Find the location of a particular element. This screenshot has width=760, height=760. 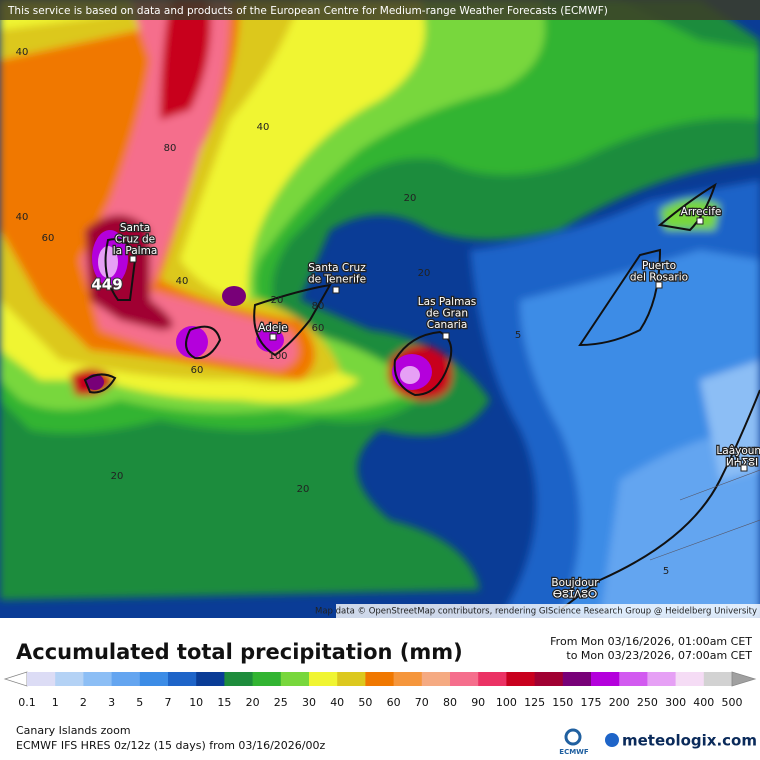

city-label: Adeje is located at coordinates (273, 328).